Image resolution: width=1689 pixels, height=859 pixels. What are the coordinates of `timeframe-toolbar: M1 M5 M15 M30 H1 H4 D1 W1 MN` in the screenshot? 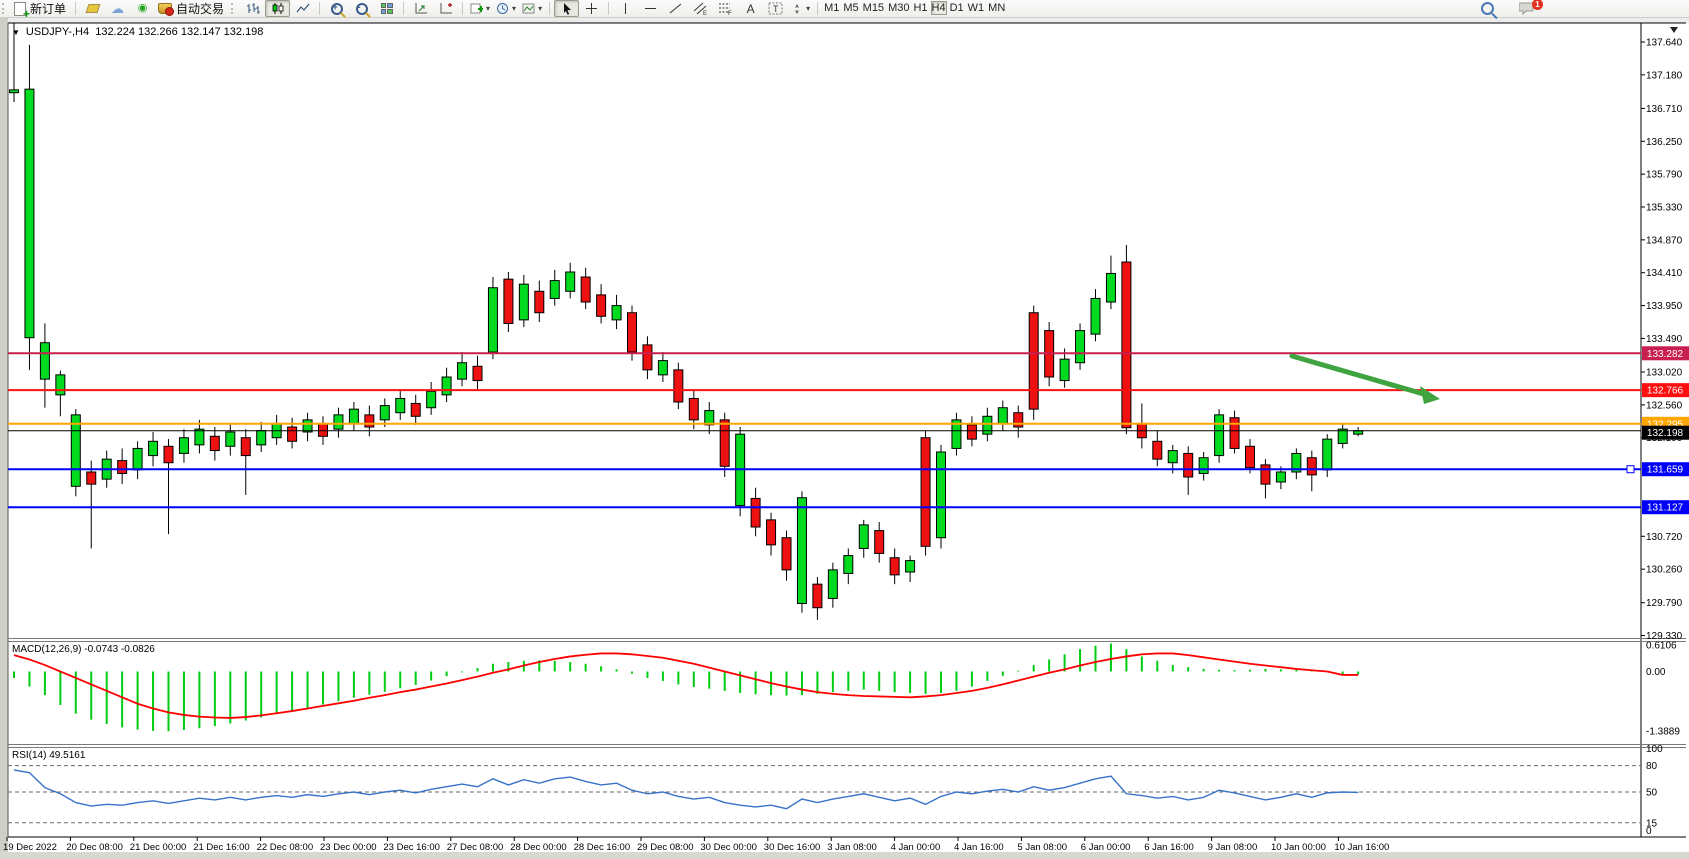 It's located at (914, 8).